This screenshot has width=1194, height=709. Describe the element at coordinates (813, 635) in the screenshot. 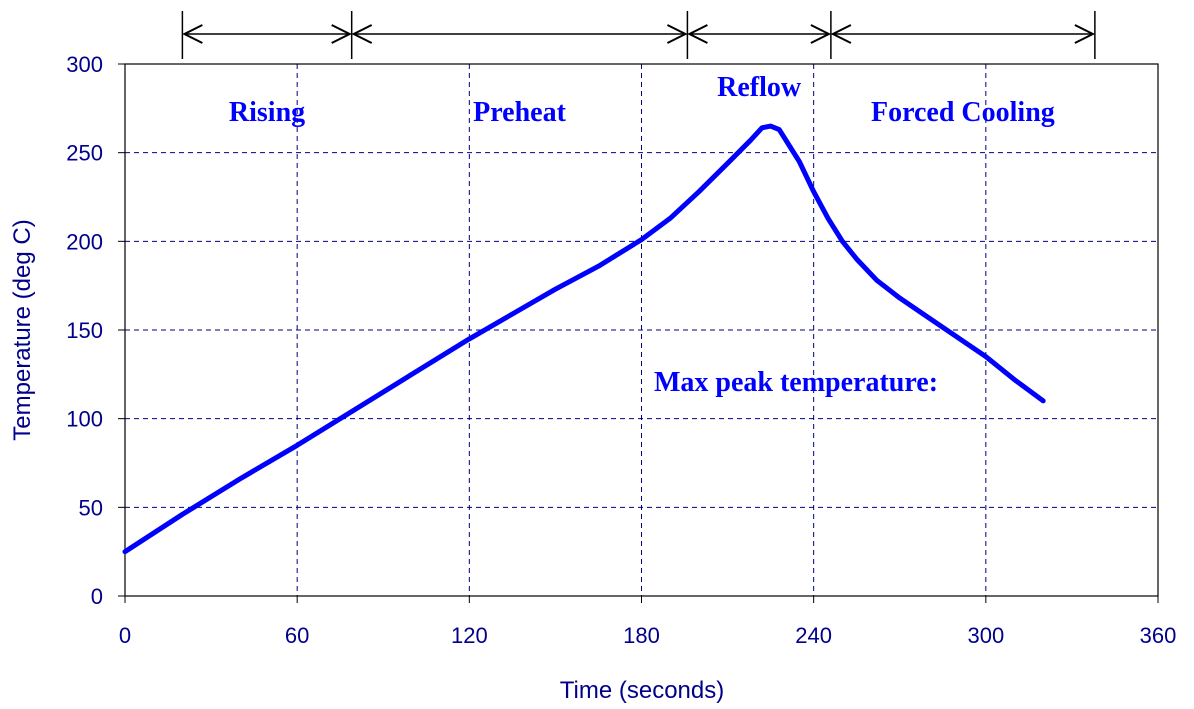

I see `x-tick-label: 240` at that location.